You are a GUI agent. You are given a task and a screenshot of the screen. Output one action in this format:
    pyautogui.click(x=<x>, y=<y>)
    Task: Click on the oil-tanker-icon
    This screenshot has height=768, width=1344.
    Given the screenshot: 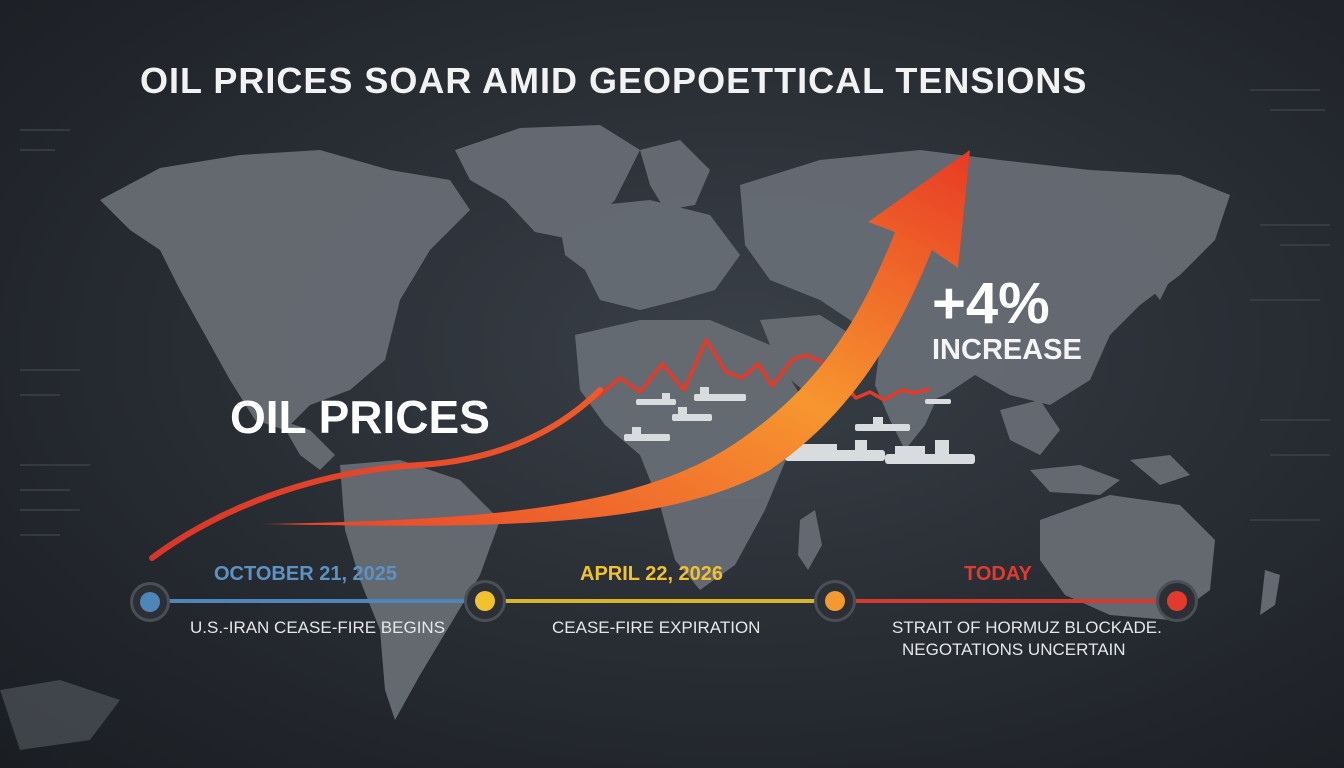 What is the action you would take?
    pyautogui.click(x=799, y=425)
    